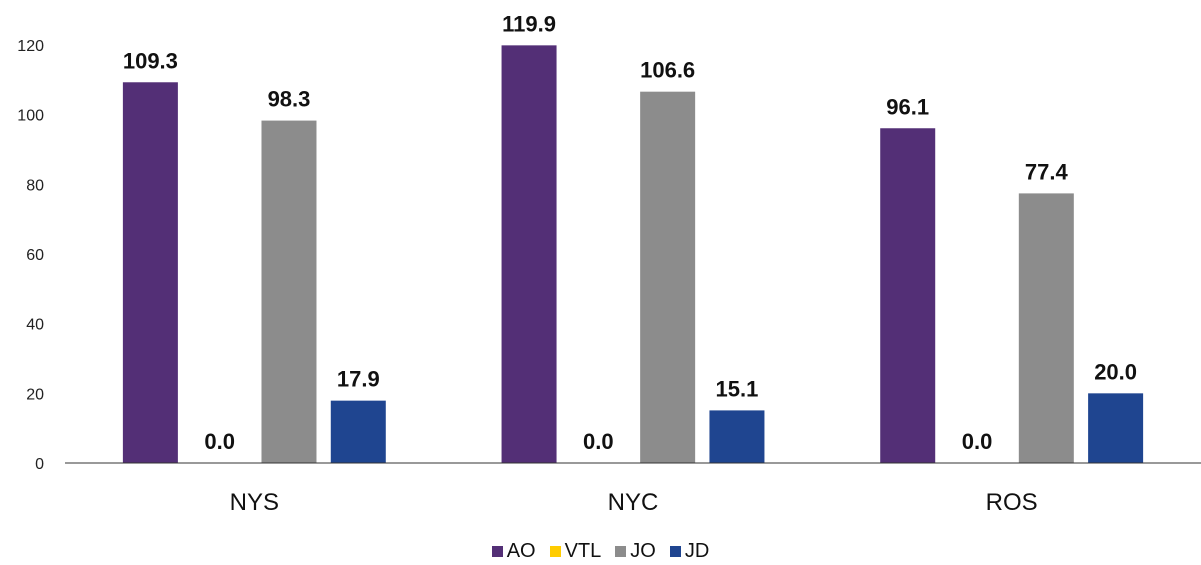  I want to click on legend-label: AO, so click(521, 550).